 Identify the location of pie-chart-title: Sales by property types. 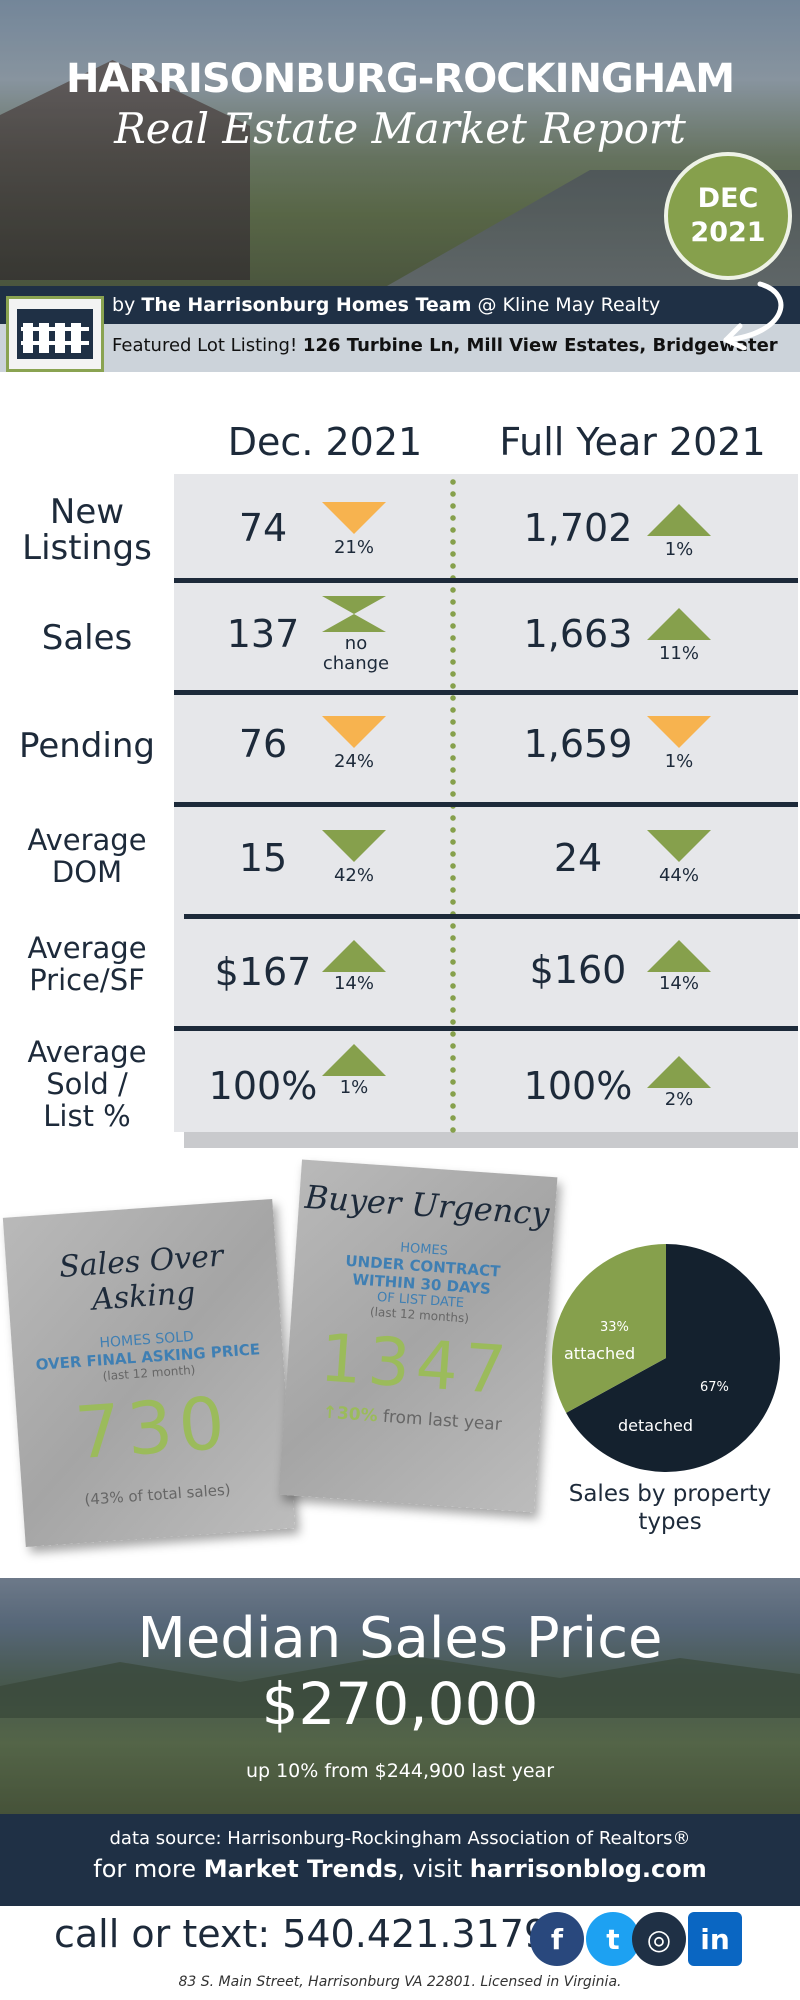
(670, 1508).